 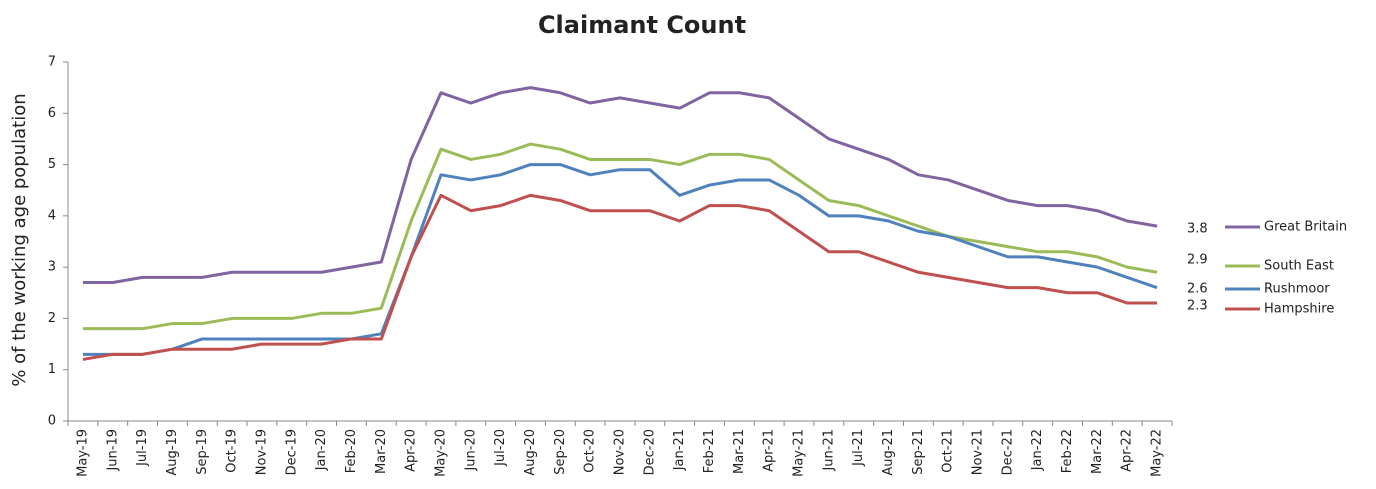 What do you see at coordinates (1067, 451) in the screenshot?
I see `x-tick-label: Feb-22` at bounding box center [1067, 451].